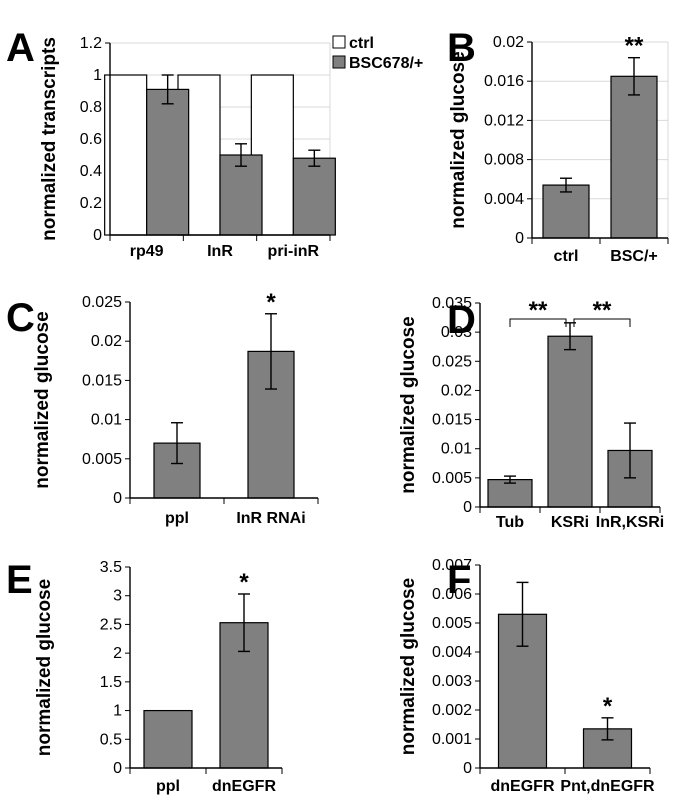  I want to click on x-category-label: InR, so click(220, 251).